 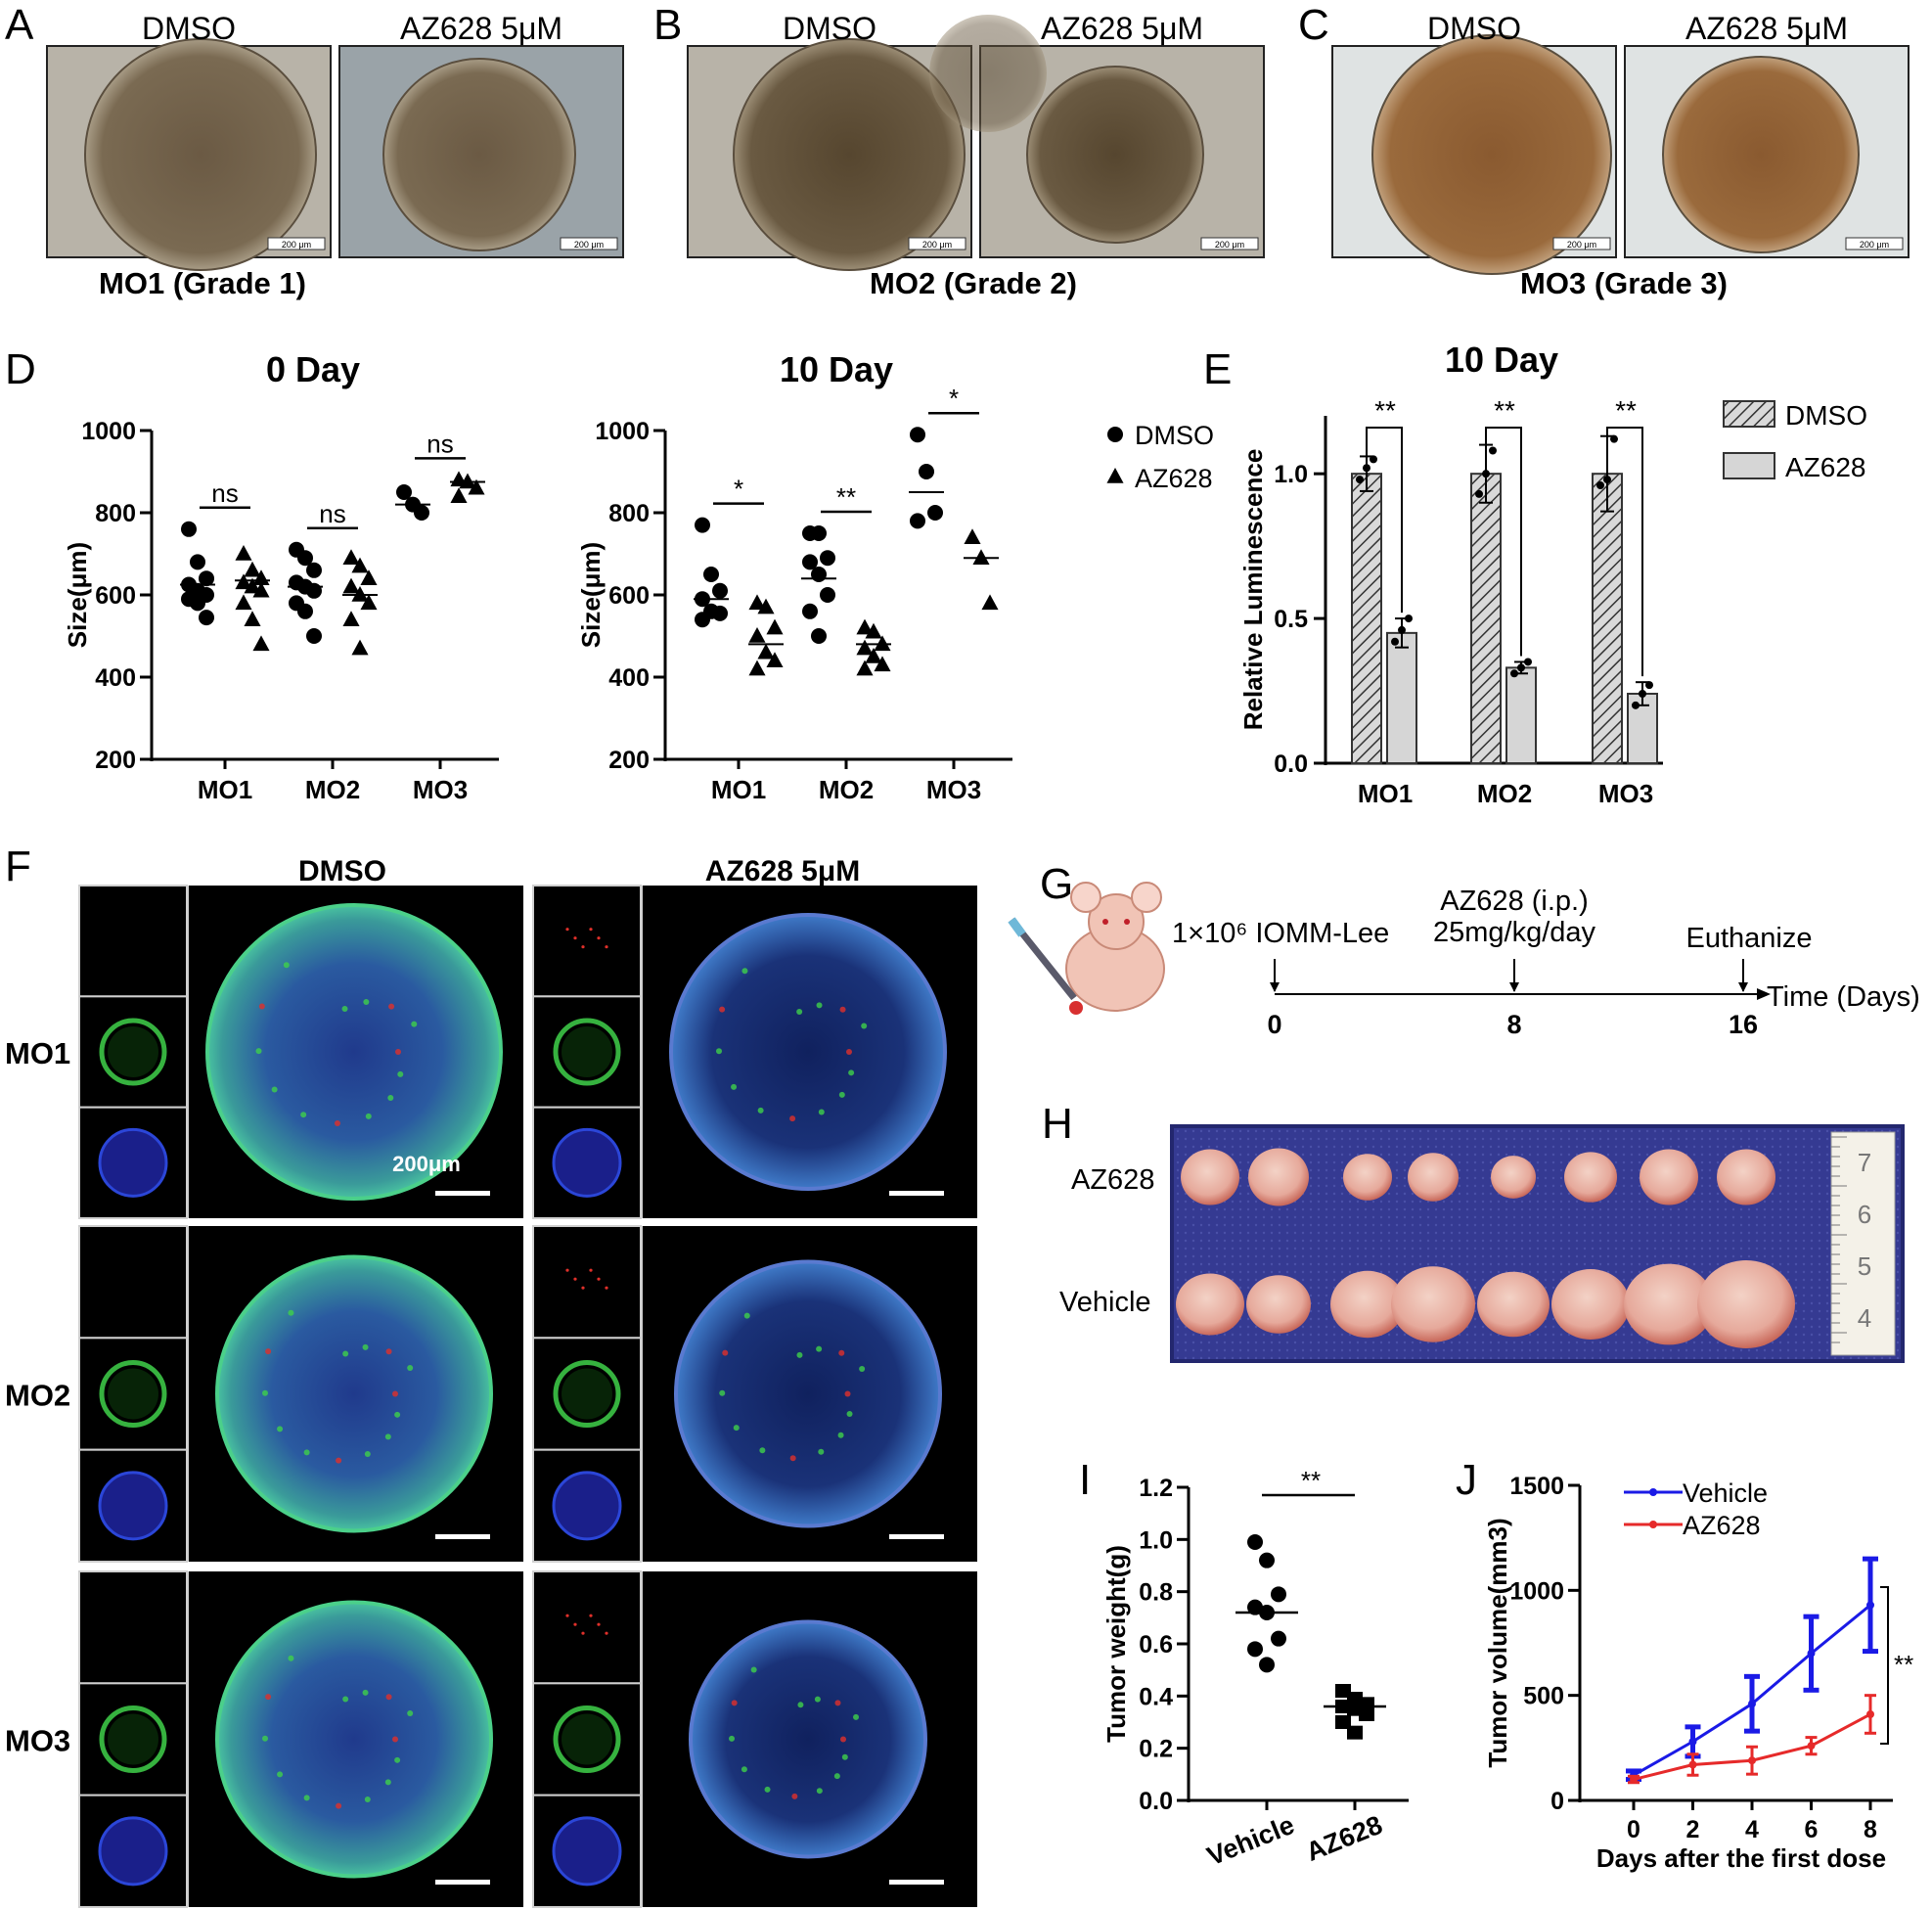 What do you see at coordinates (224, 493) in the screenshot?
I see `significance-label: ns` at bounding box center [224, 493].